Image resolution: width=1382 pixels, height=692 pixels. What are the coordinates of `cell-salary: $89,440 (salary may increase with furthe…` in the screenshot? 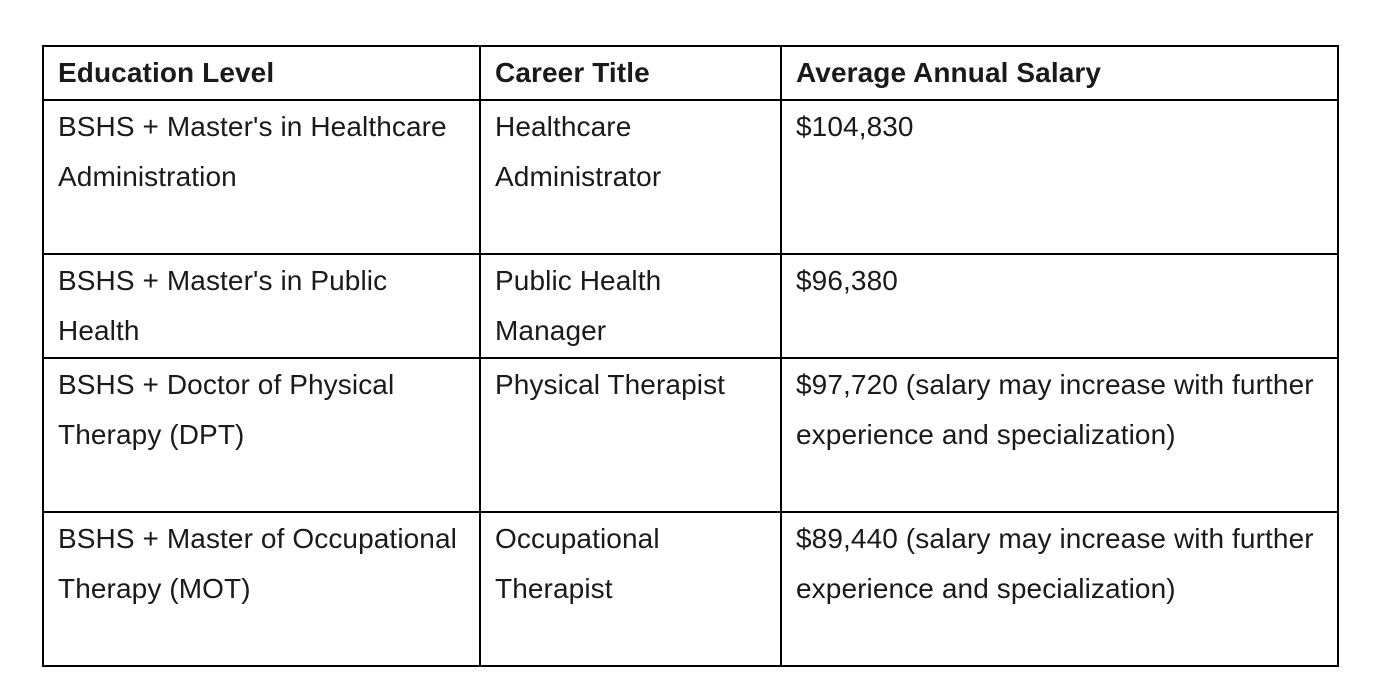 It's located at (1059, 589).